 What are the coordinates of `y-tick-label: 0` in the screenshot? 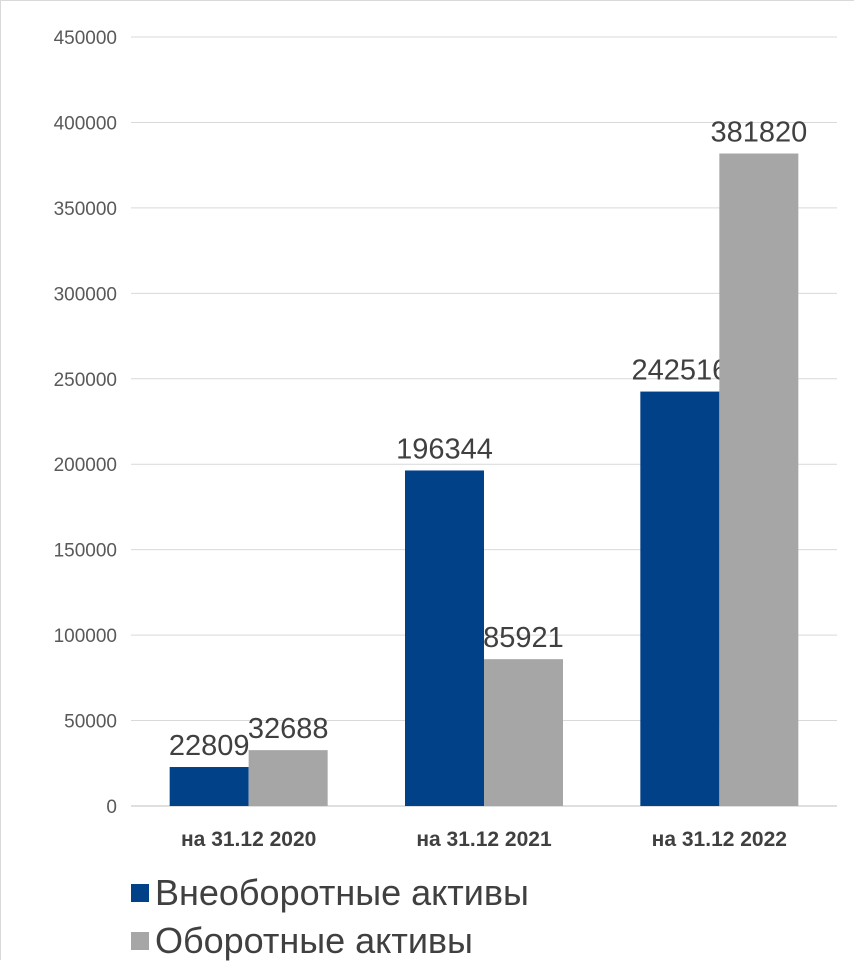 It's located at (111, 807).